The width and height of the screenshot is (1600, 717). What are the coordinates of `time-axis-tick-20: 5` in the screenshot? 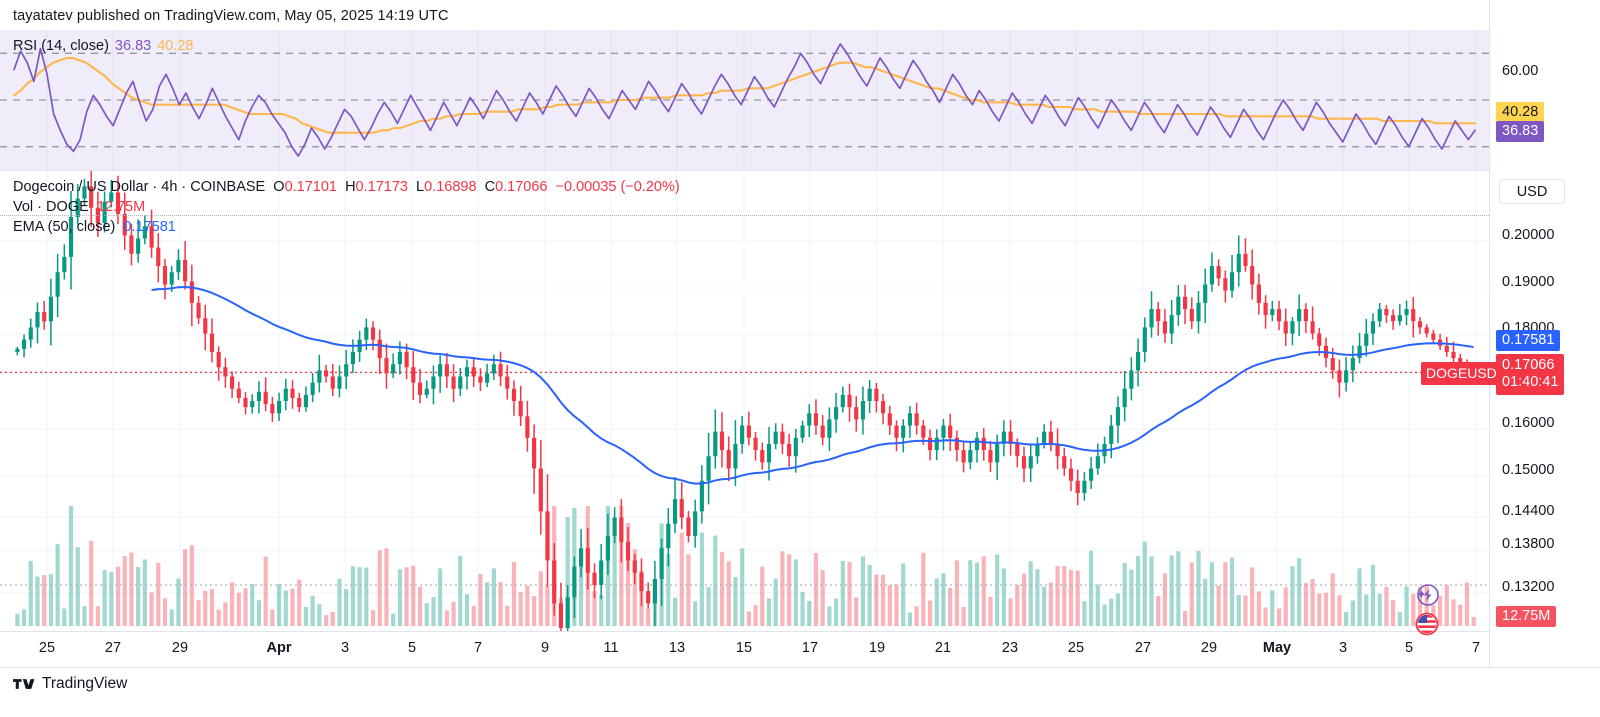 It's located at (1409, 648).